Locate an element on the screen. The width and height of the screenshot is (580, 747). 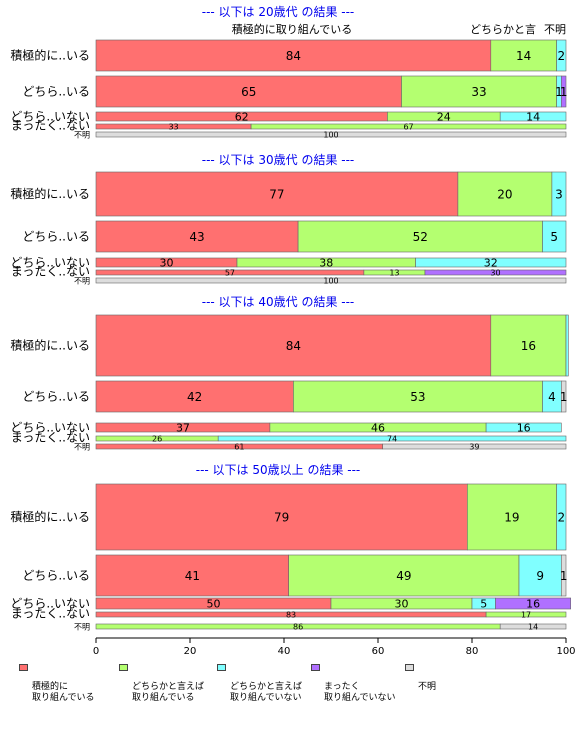
legend-item-sekkyokuteki: 積極的に 取り組んでいる is located at coordinates (57, 682).